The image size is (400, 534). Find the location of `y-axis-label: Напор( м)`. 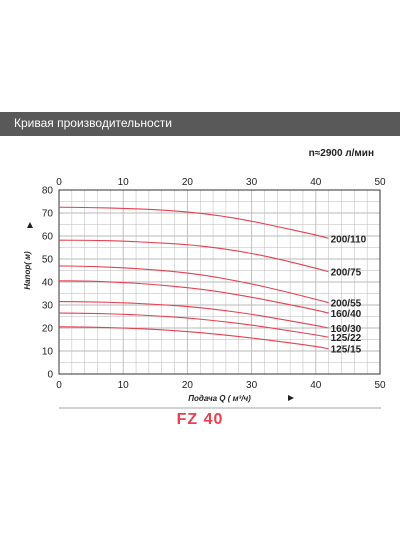

y-axis-label: Напор( м) is located at coordinates (27, 270).